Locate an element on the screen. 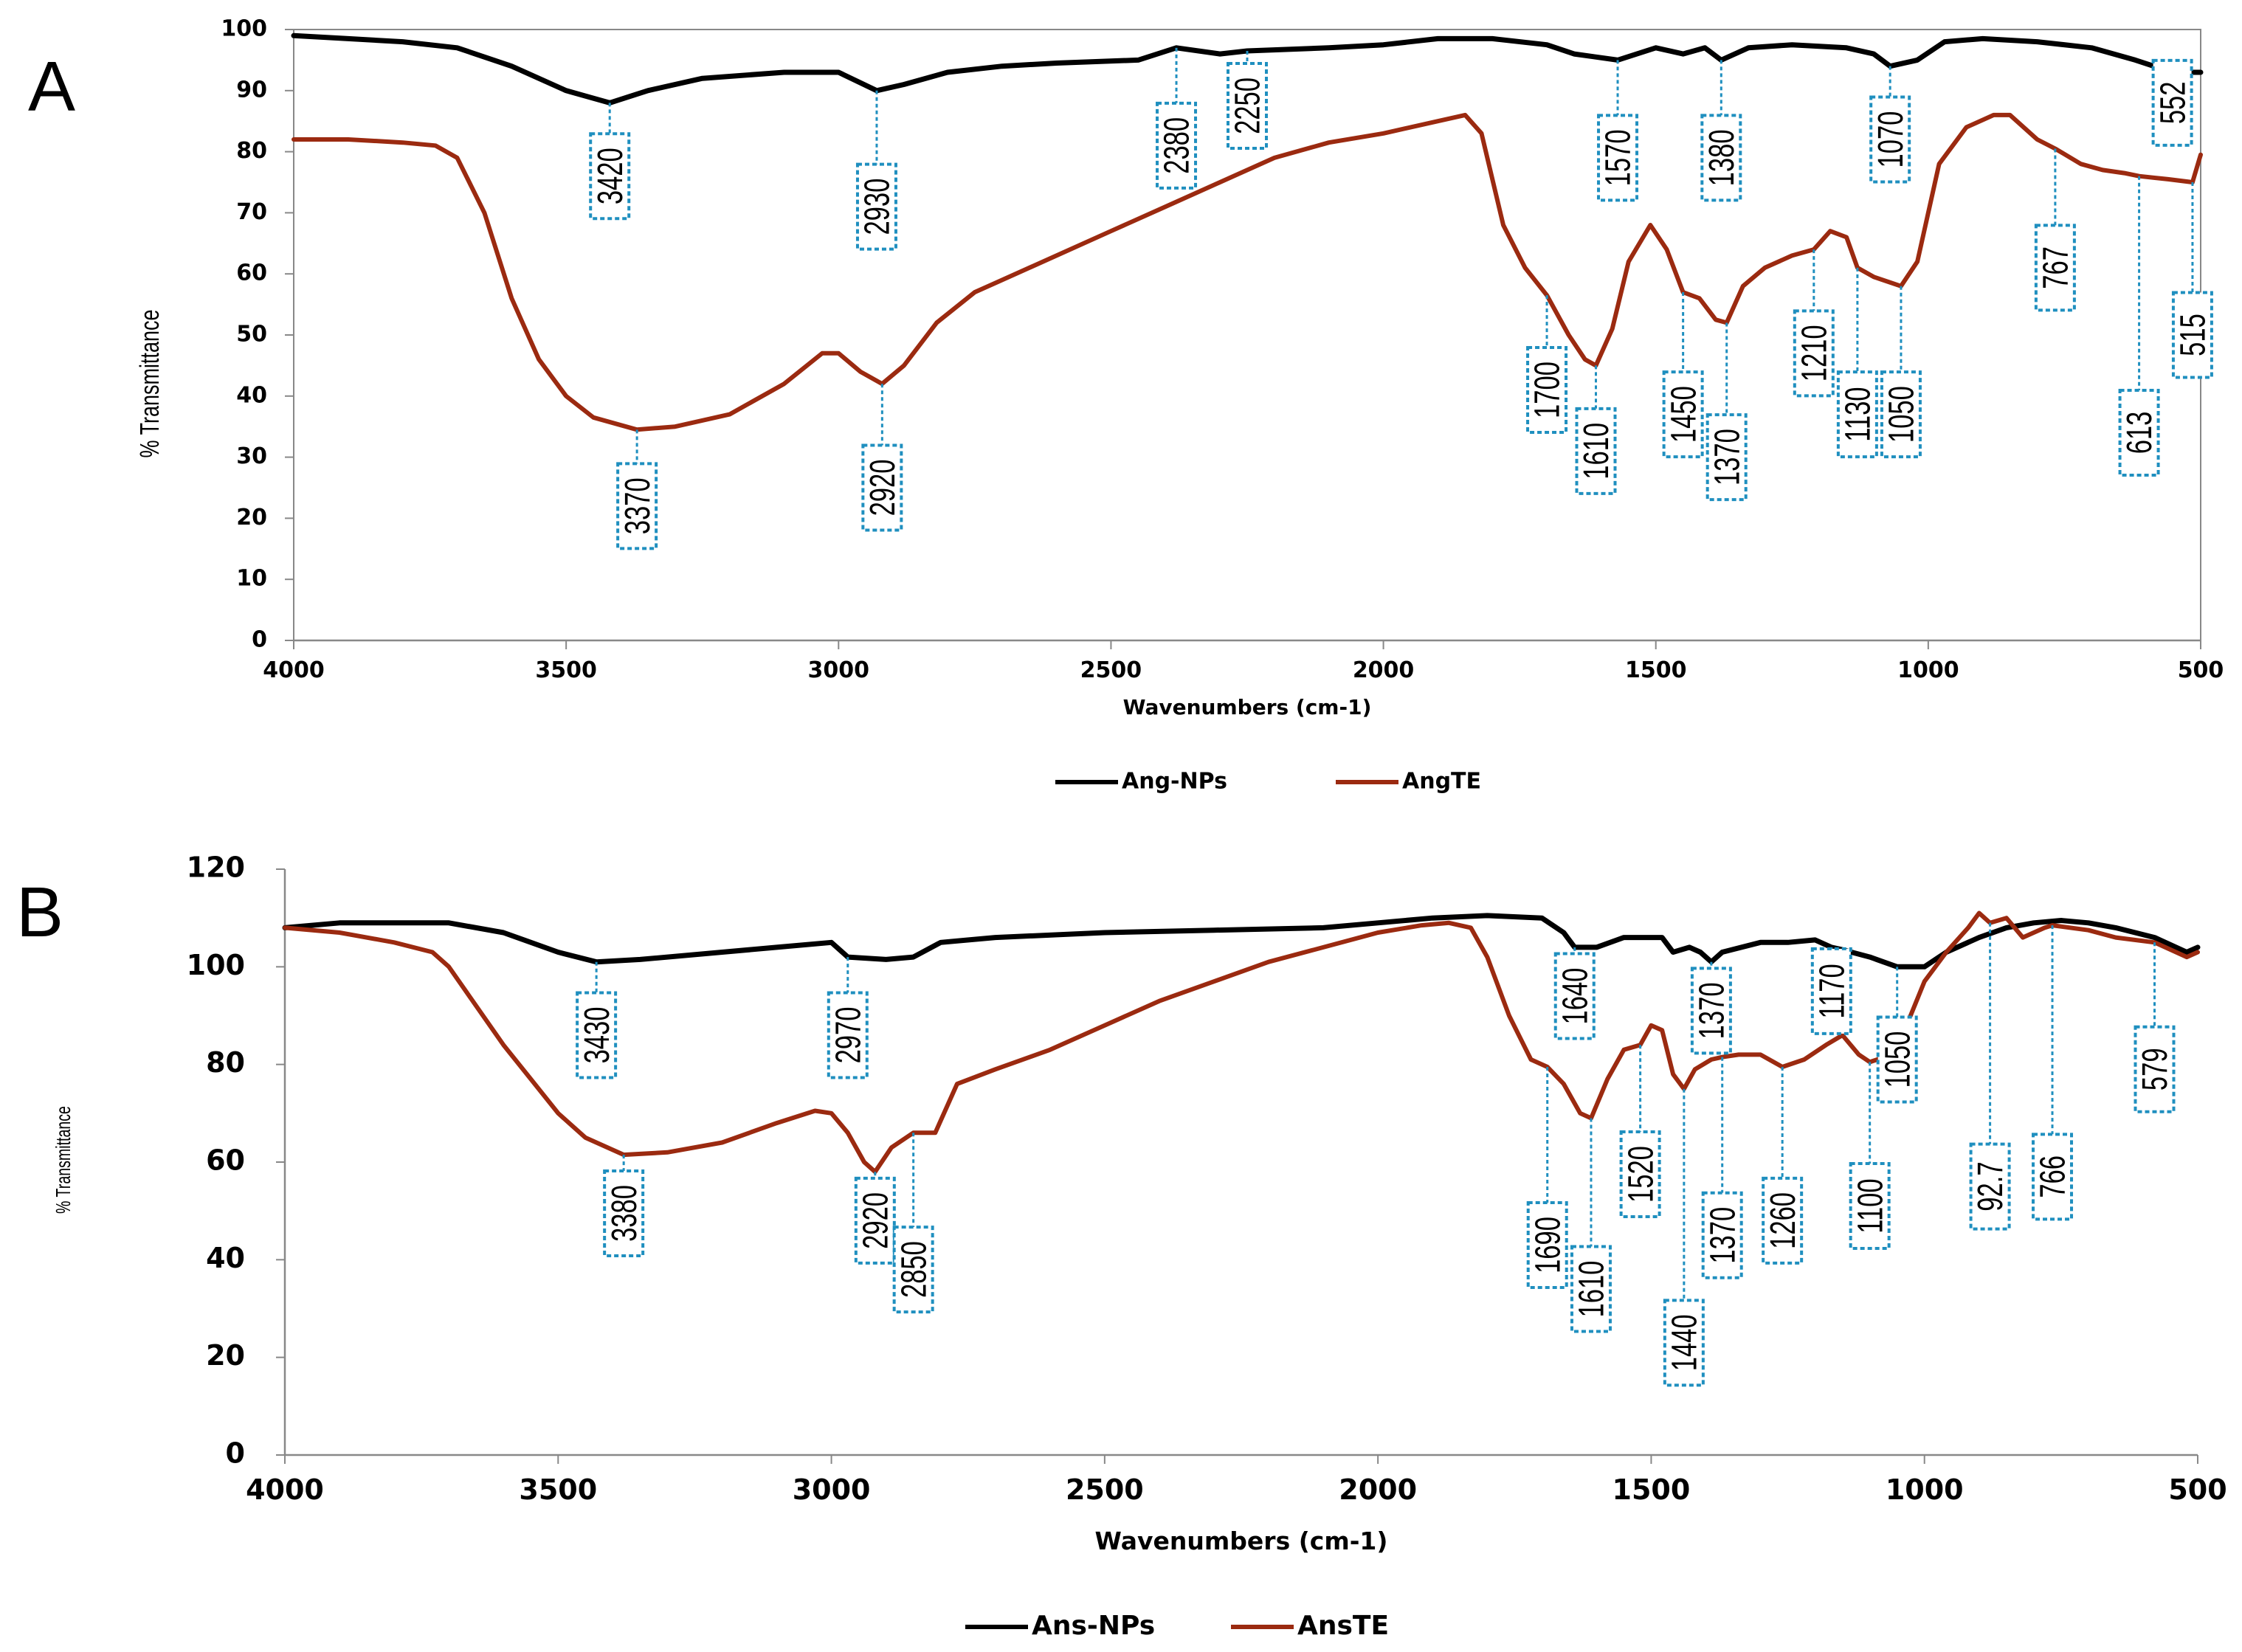  peak-label: 2930 is located at coordinates (877, 207).